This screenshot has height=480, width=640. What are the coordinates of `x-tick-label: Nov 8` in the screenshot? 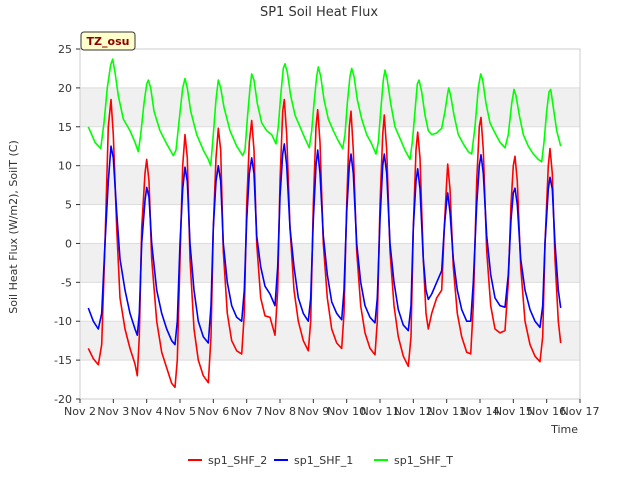 It's located at (280, 411).